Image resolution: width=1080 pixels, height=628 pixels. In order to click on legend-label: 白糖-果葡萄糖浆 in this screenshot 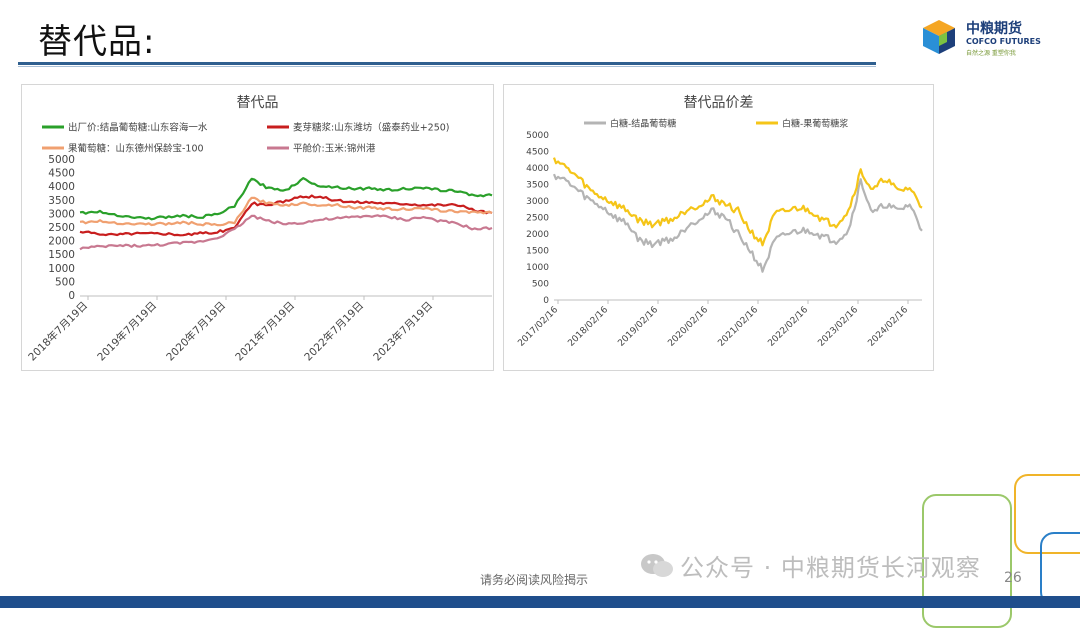, I will do `click(815, 124)`.